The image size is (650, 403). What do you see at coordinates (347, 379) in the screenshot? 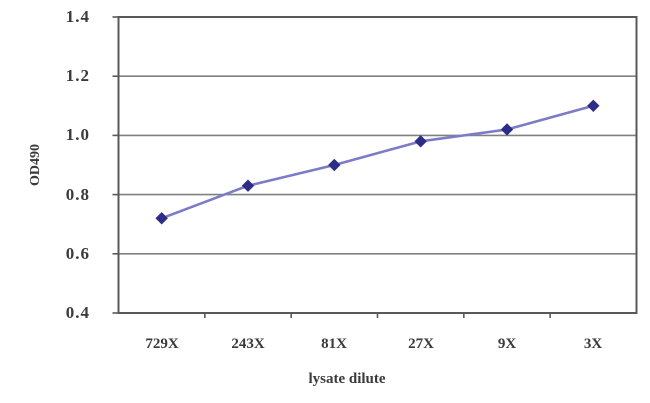
I see `x-axis-title: lysate dilute` at bounding box center [347, 379].